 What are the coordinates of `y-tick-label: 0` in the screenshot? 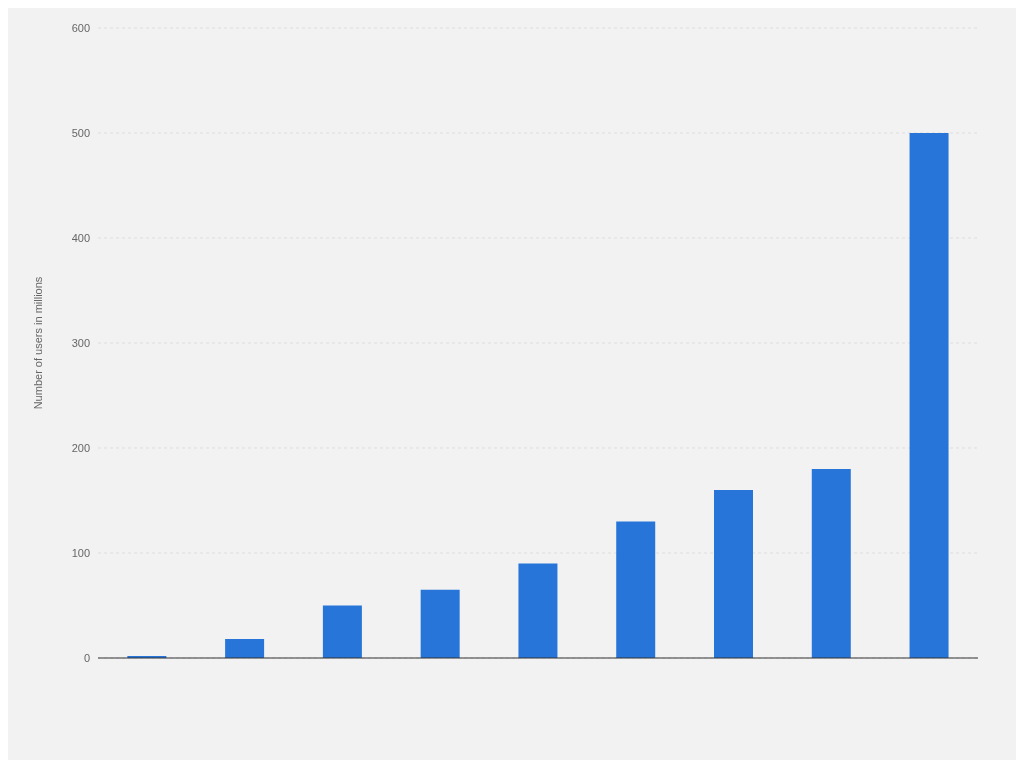 It's located at (86, 657).